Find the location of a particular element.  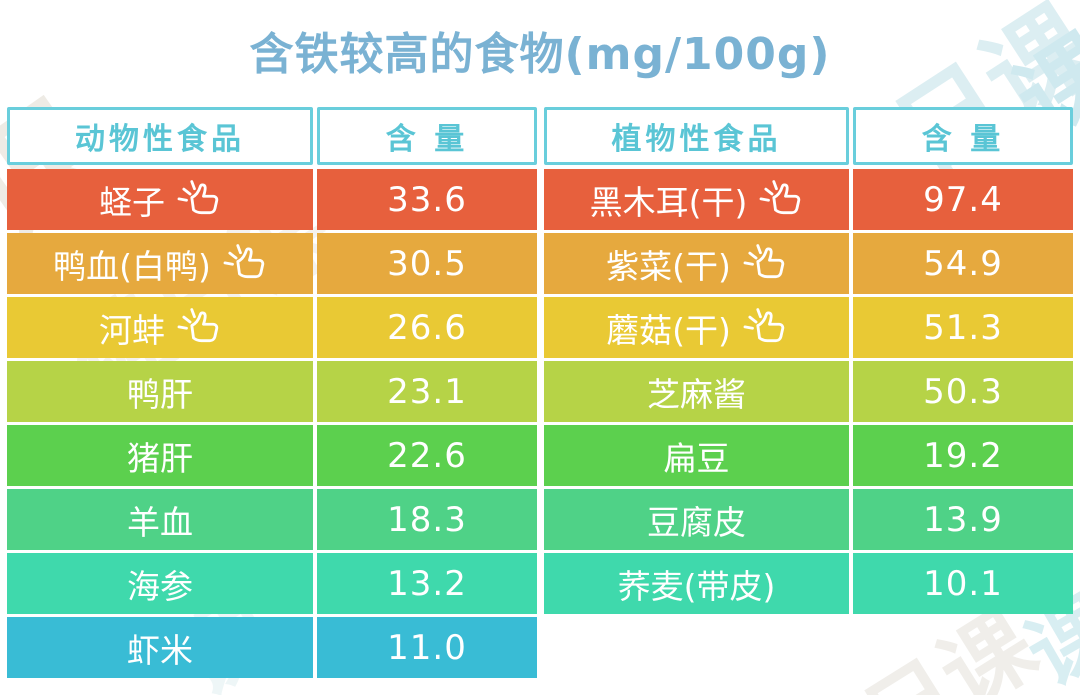

animal-food-name: 海参 is located at coordinates (160, 586).